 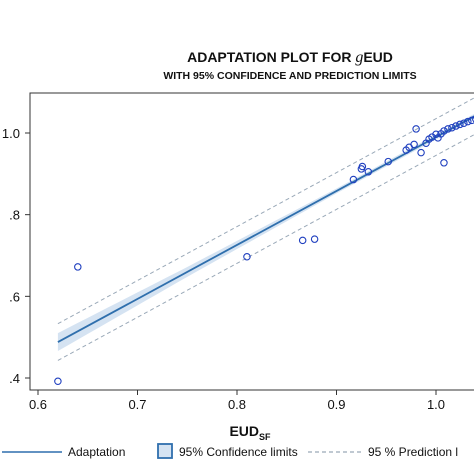 What do you see at coordinates (436, 404) in the screenshot?
I see `x-tick-label: 1.0` at bounding box center [436, 404].